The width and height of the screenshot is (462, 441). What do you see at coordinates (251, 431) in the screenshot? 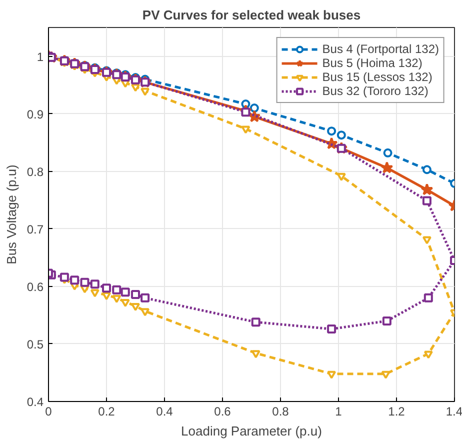
I see `x-axis-title: Loading Parameter (p.u)` at bounding box center [251, 431].